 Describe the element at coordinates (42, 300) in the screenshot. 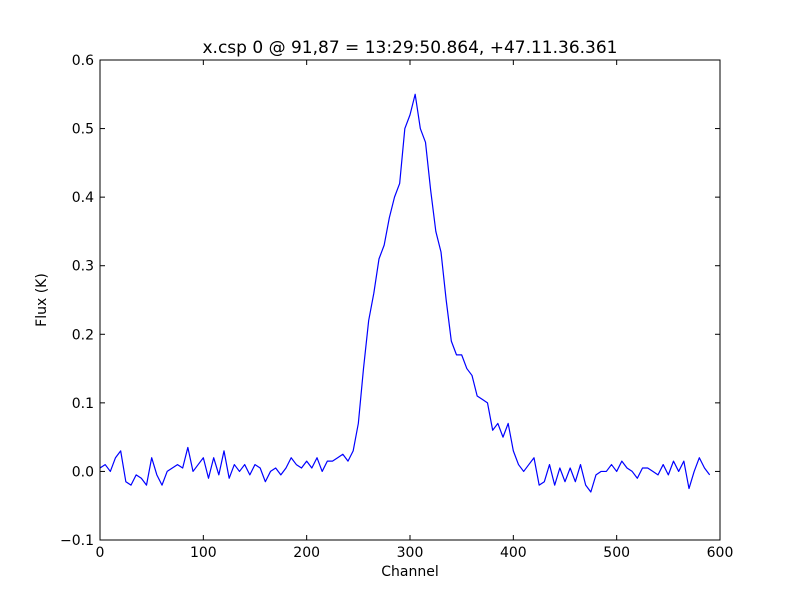

I see `y-axis-label: Flux (K)` at that location.